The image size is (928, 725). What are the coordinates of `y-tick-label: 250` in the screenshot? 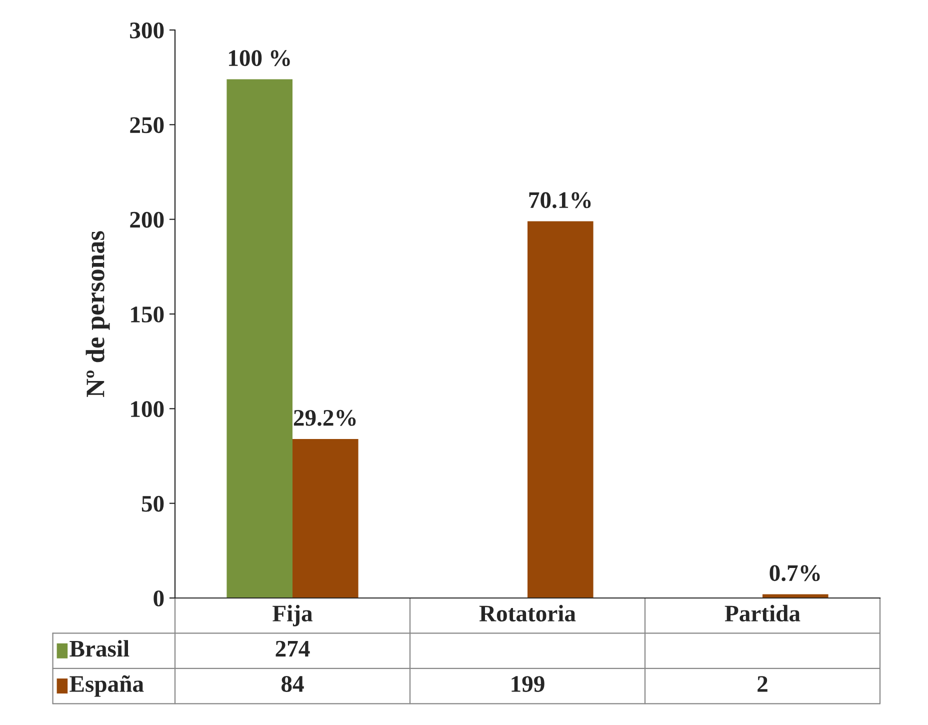 It's located at (147, 125).